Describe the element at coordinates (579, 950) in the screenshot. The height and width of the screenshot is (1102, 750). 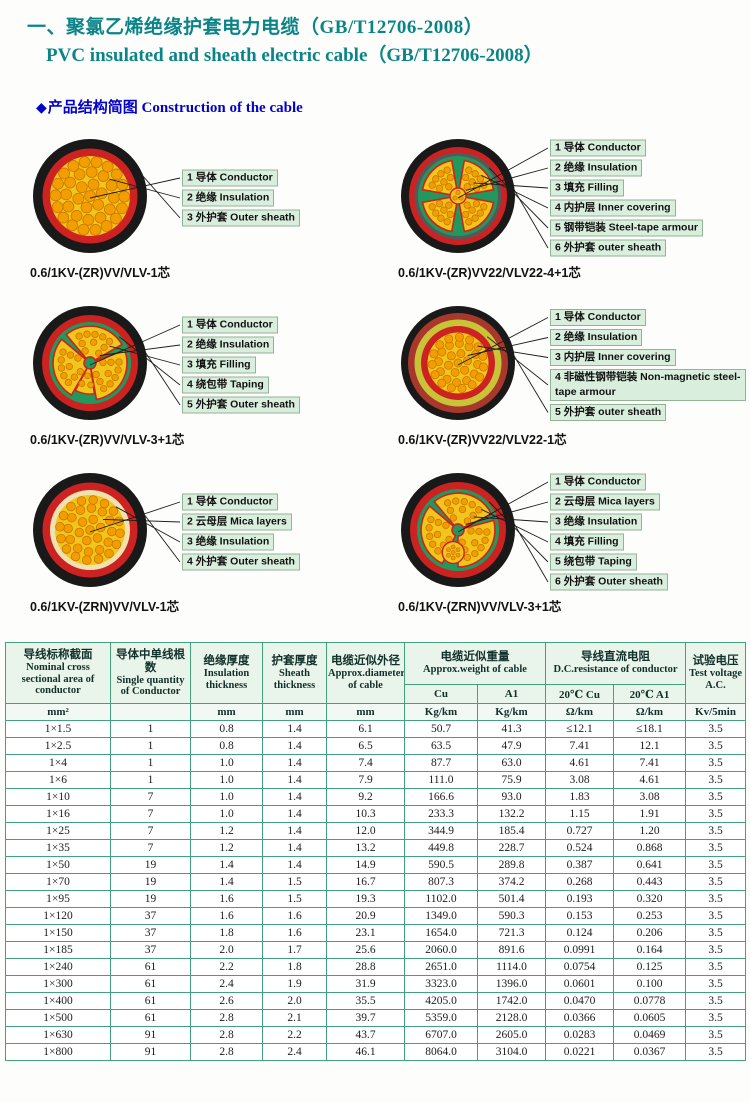
I see `spec-cell: 0.0991` at that location.